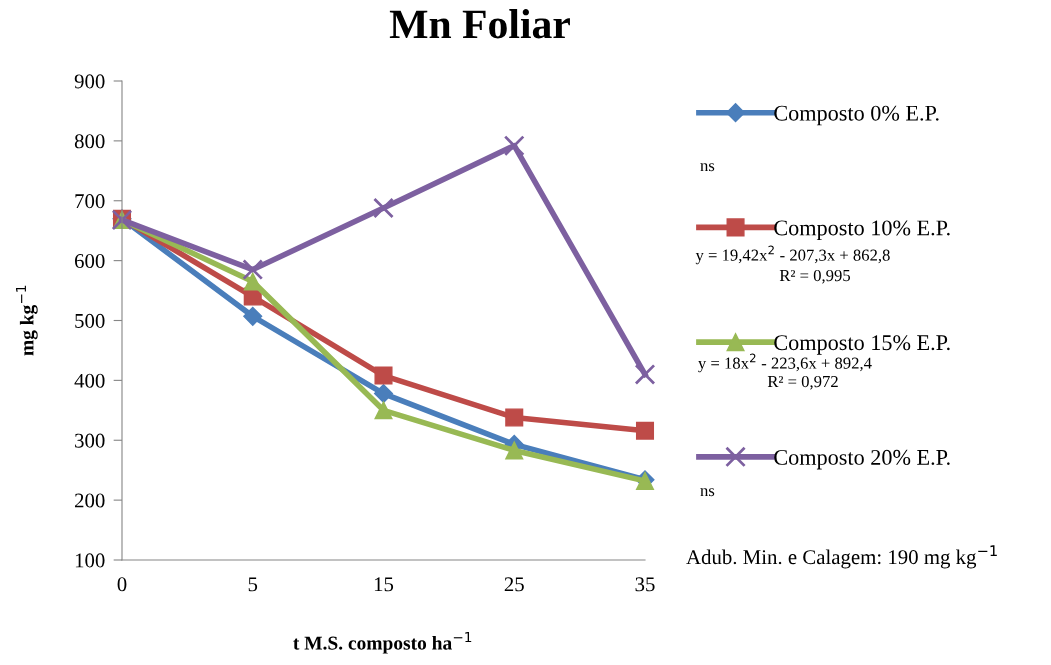 The height and width of the screenshot is (665, 1051). I want to click on y-tick-label: 400, so click(89, 380).